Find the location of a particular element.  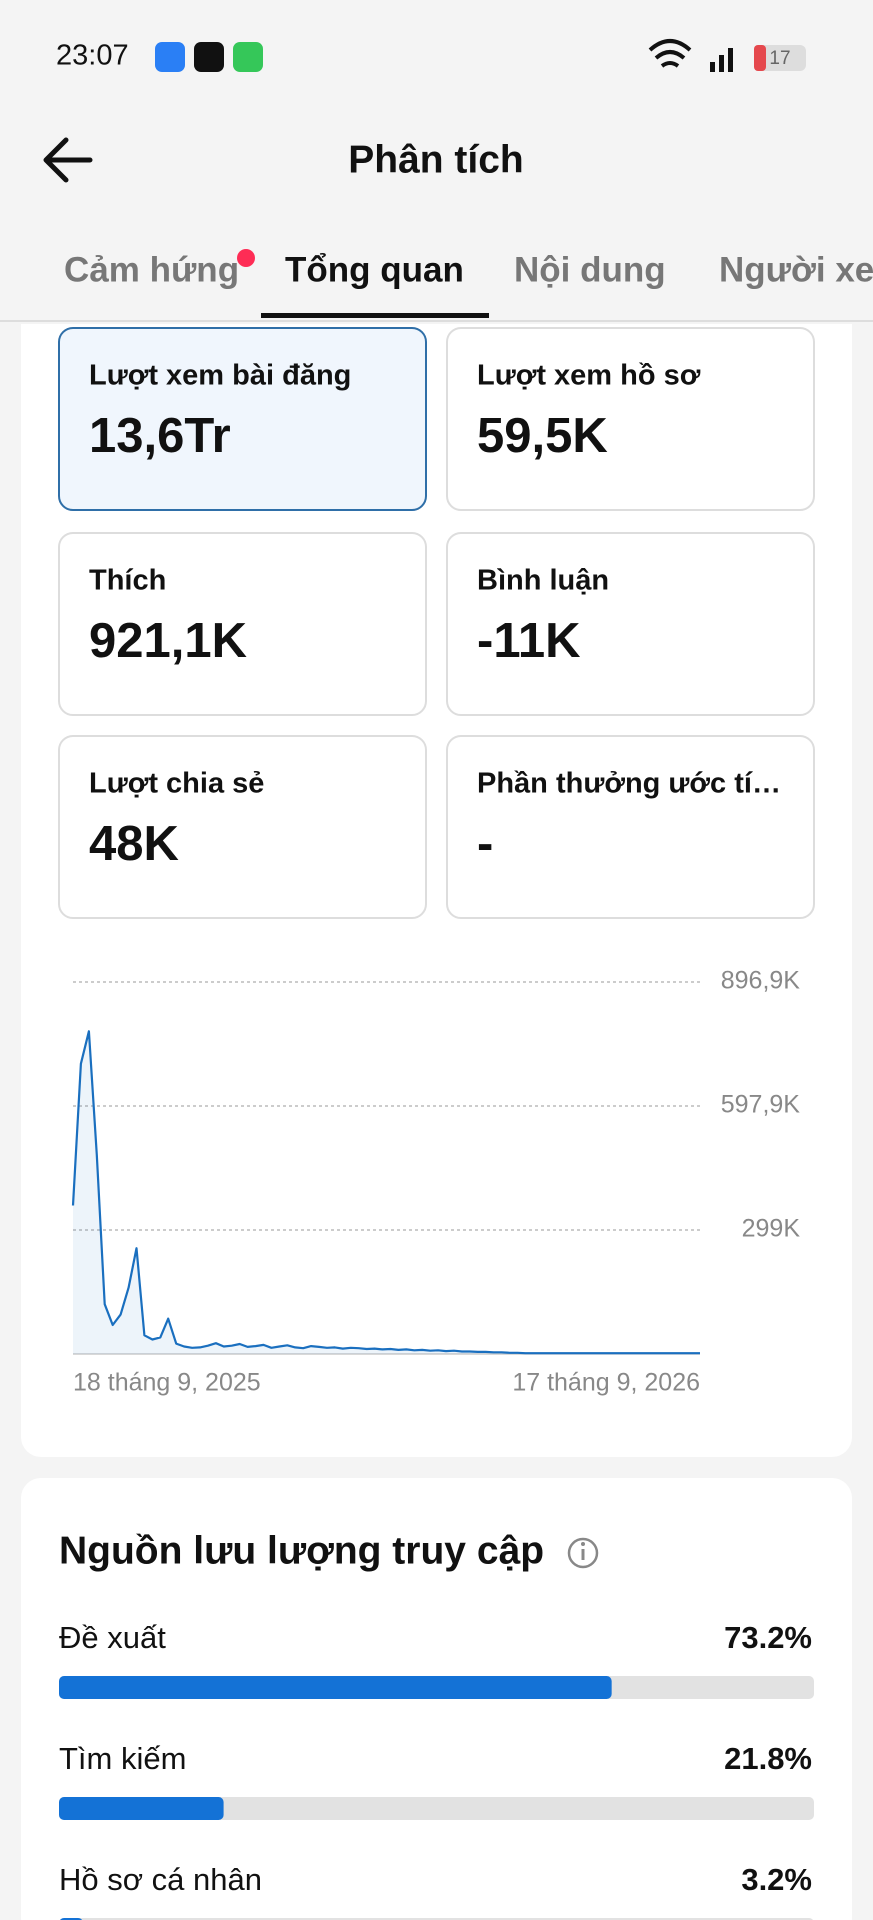

x-tick-label: 18 tháng 9, 2025 is located at coordinates (167, 1383).